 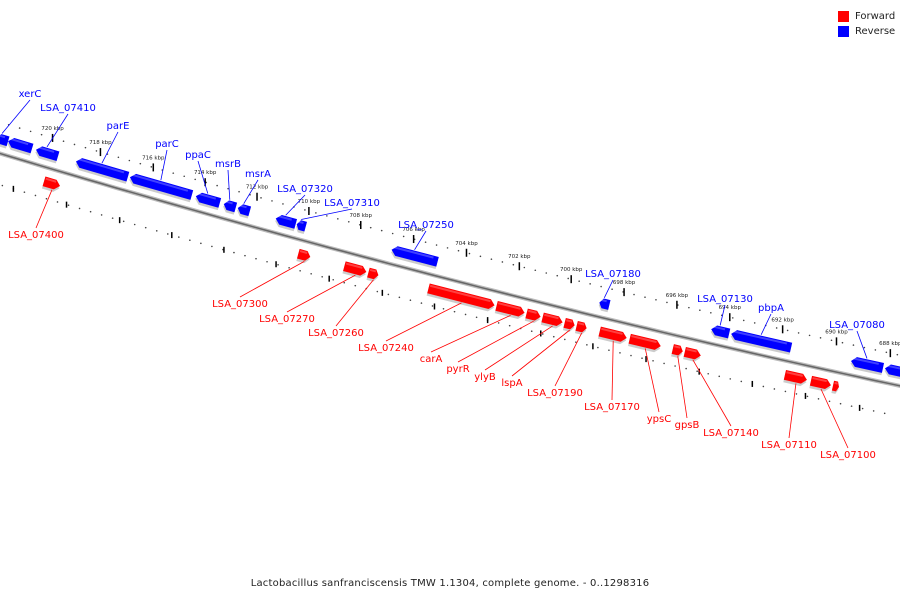 What do you see at coordinates (889, 344) in the screenshot?
I see `kbp-label: 688 kbp` at bounding box center [889, 344].